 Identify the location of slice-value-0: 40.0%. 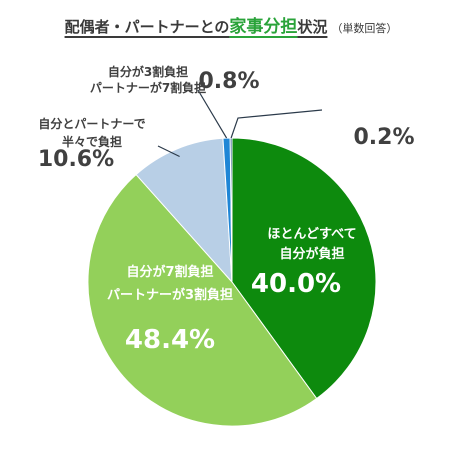
(296, 284).